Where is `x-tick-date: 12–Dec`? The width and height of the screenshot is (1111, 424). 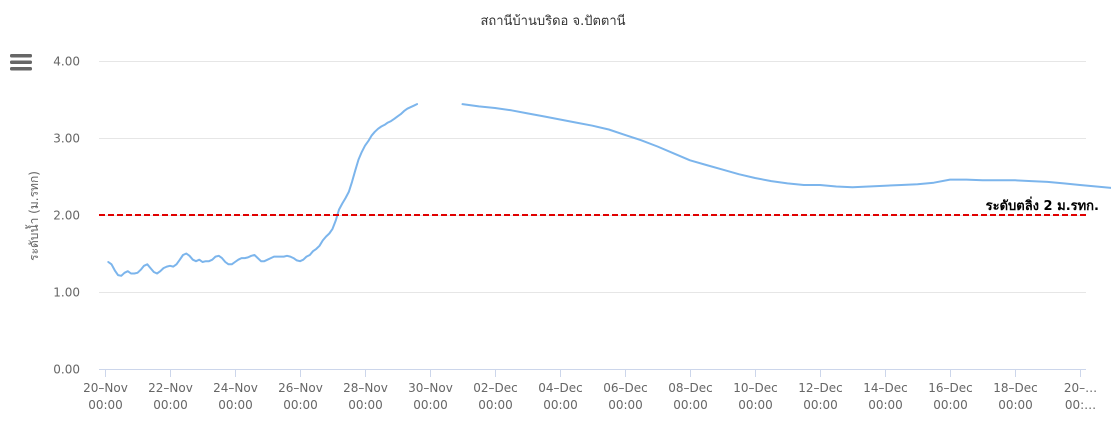 x-tick-date: 12–Dec is located at coordinates (820, 388).